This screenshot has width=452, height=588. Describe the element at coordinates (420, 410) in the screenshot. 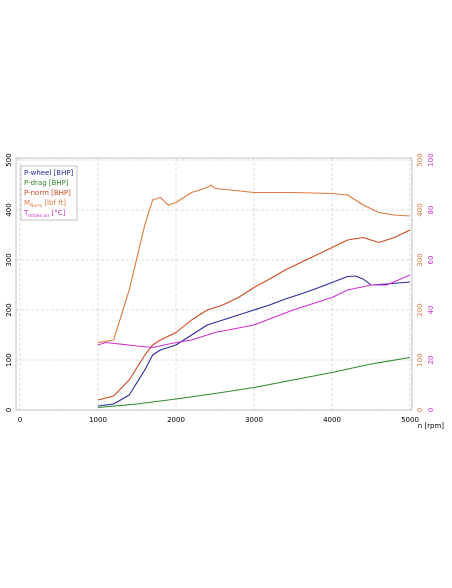

I see `y2-tick-label: 0` at that location.